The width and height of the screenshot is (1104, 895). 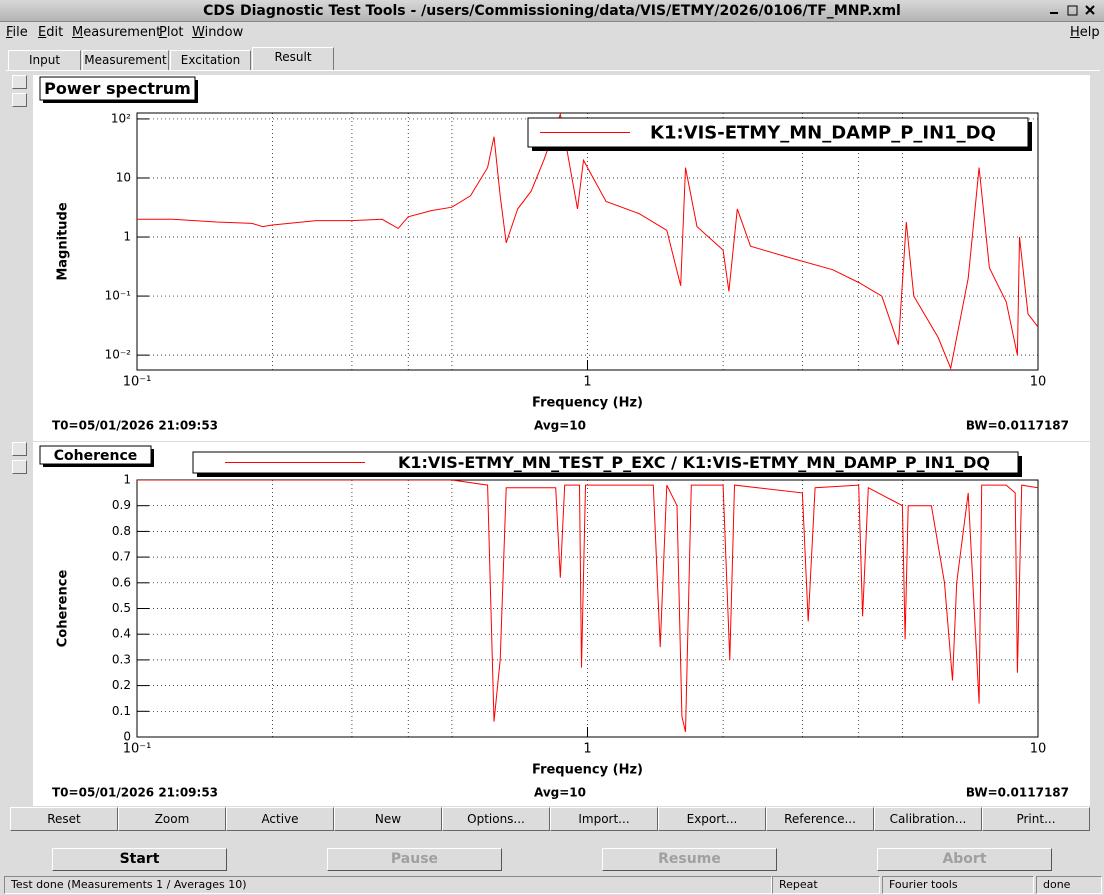 I want to click on status-field: done, so click(x=1069, y=885).